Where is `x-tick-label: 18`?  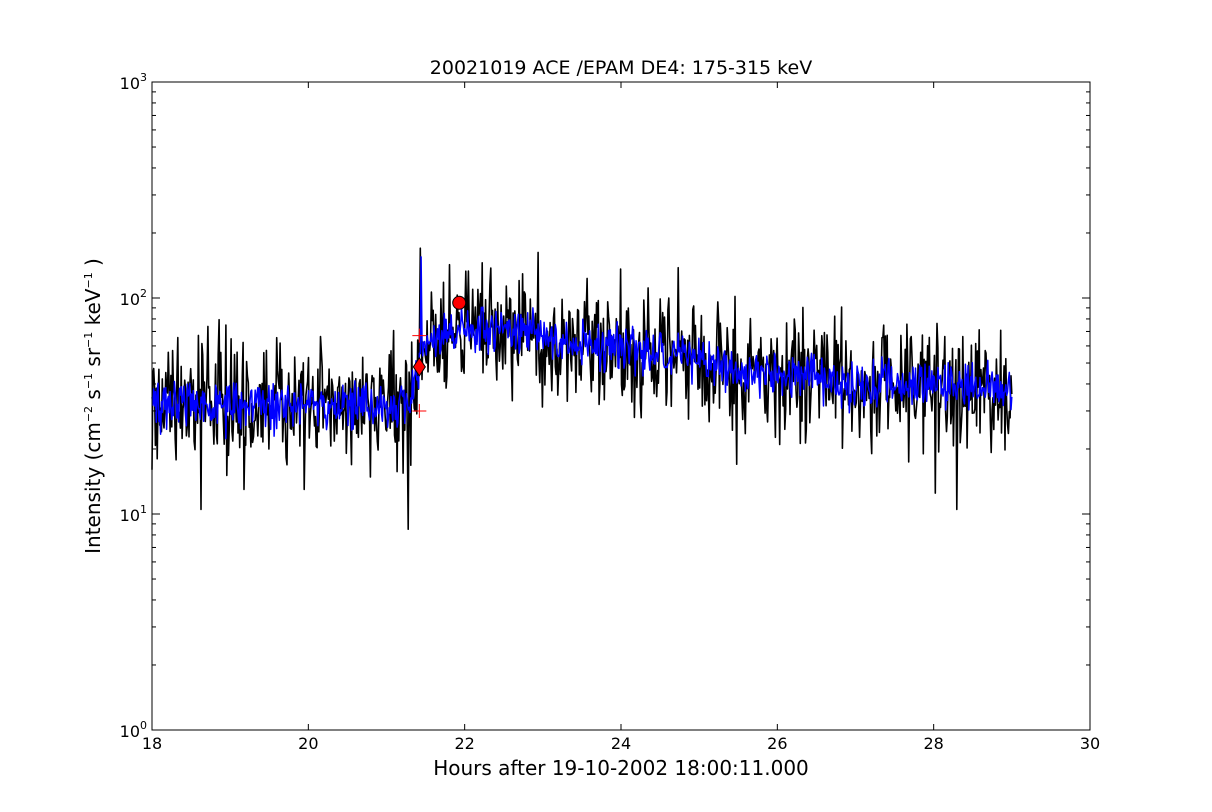
x-tick-label: 18 is located at coordinates (152, 743).